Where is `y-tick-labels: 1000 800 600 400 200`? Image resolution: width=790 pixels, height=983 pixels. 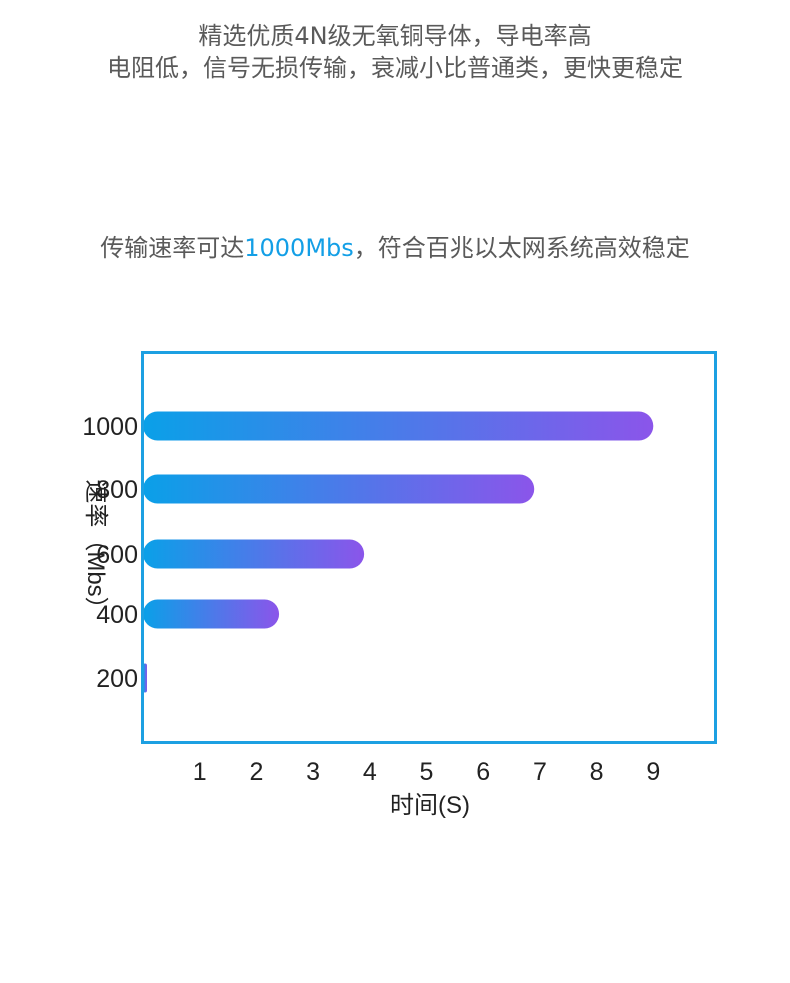
y-tick-labels: 1000 800 600 400 200 is located at coordinates (110, 553).